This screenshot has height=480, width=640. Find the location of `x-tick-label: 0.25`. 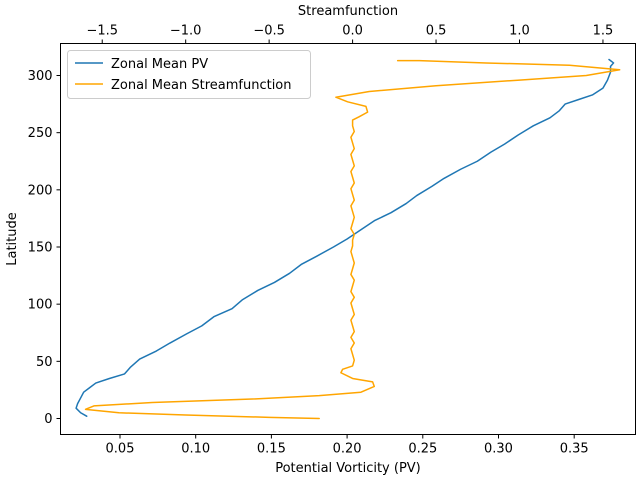

x-tick-label: 0.25 is located at coordinates (422, 449).